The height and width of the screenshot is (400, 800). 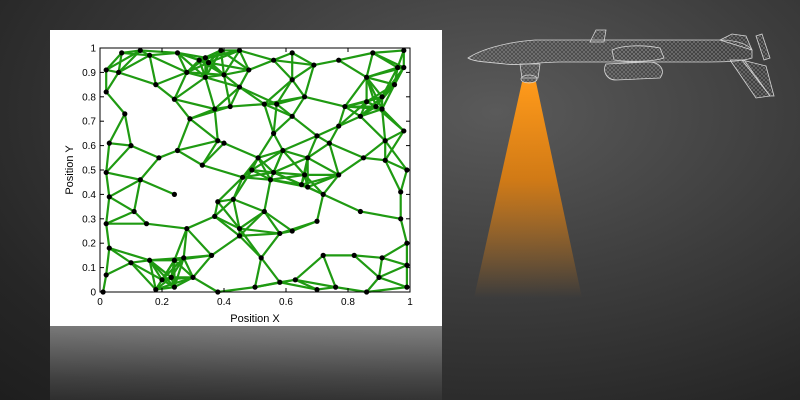 I want to click on x-tick-label: 0.6, so click(x=286, y=302).